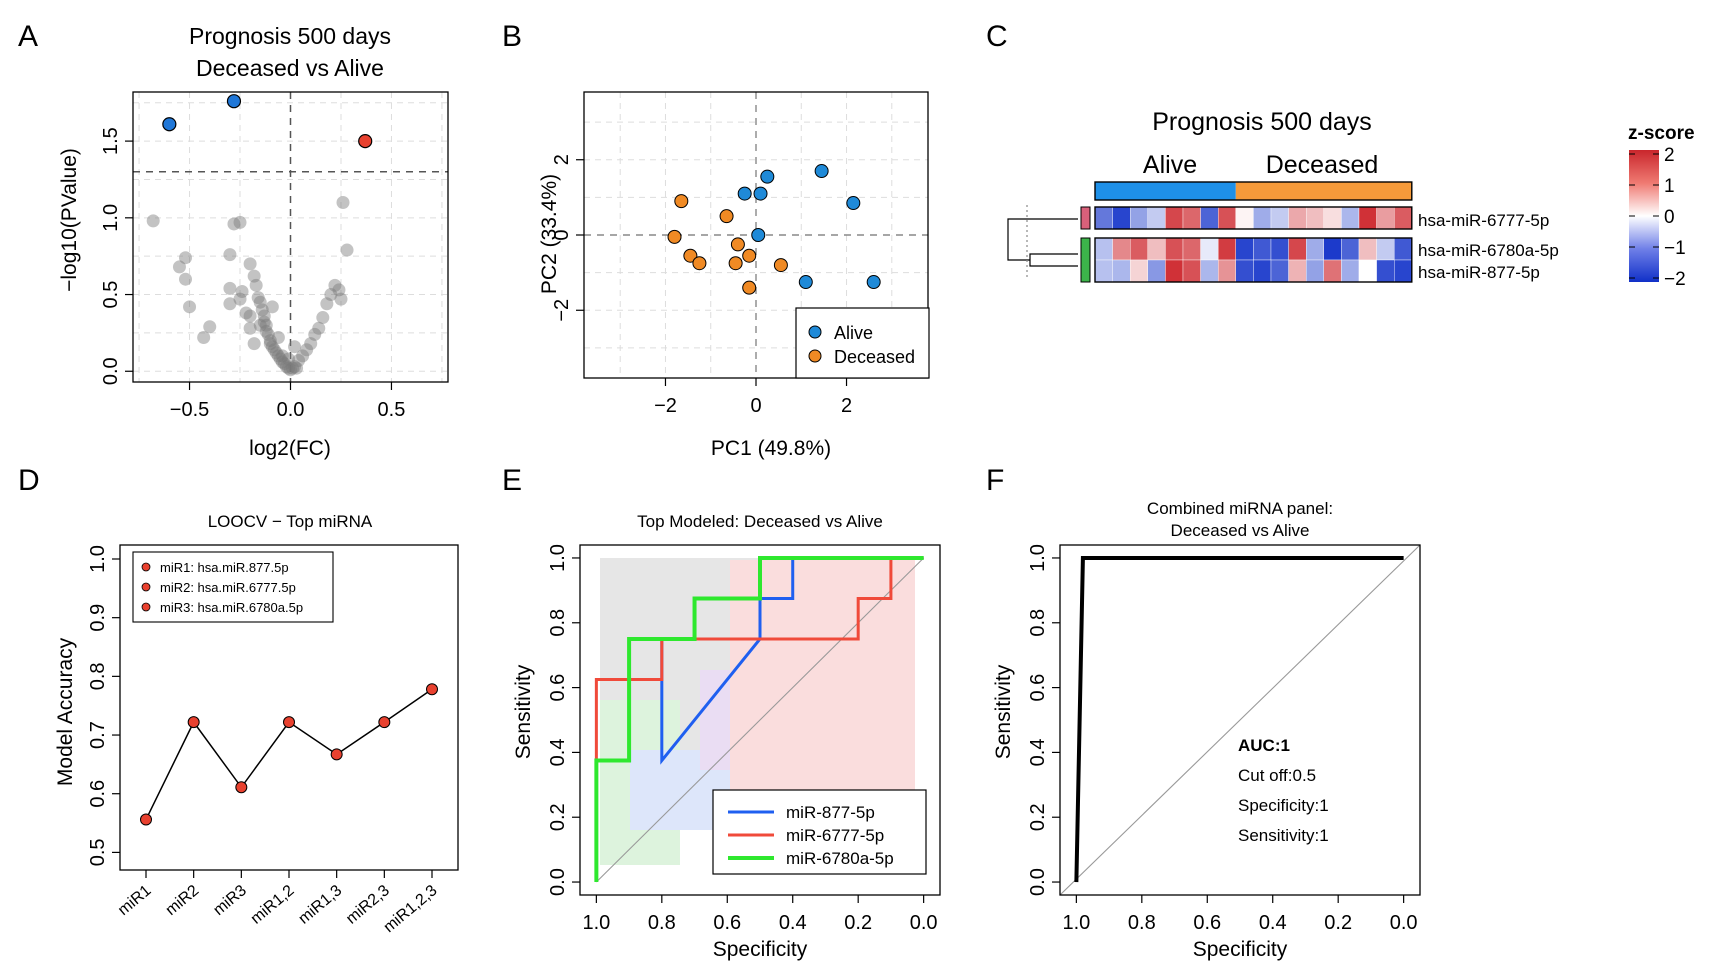 Image resolution: width=1722 pixels, height=970 pixels. I want to click on roc-e-legend: miR-877-5p miR-6777-5p miR-6780a-5p, so click(819, 832).